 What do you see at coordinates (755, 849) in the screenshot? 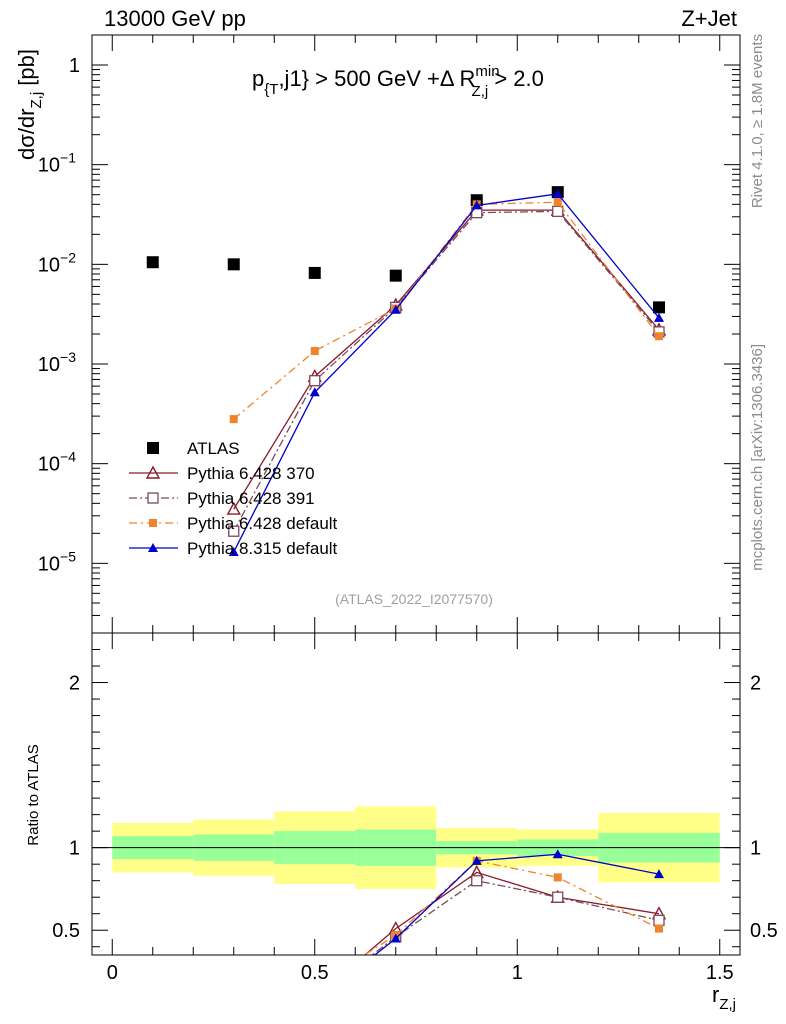
I see `ratio-y-tick-label-right: 1` at bounding box center [755, 849].